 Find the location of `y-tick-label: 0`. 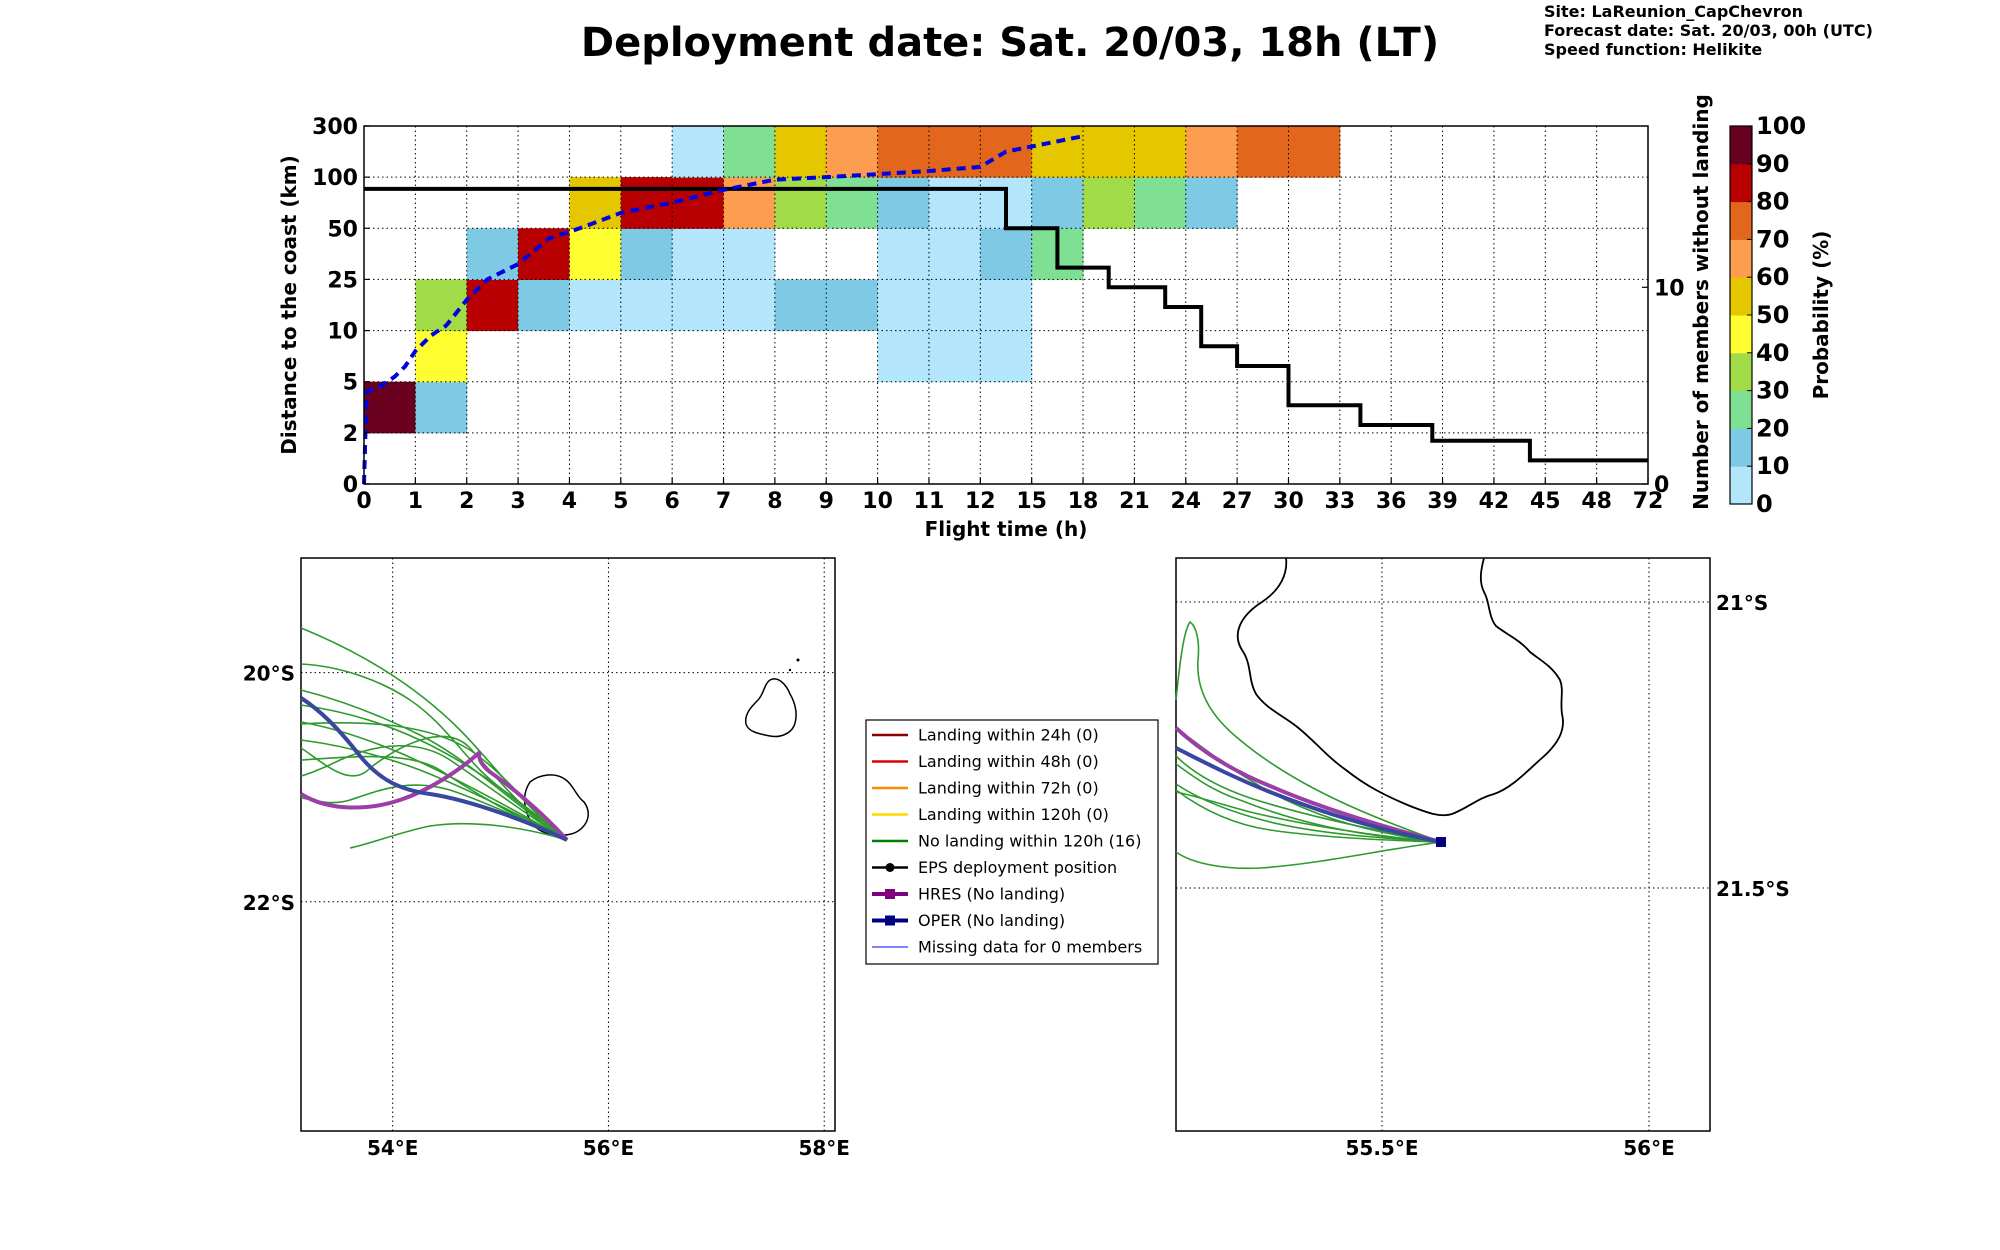

y-tick-label: 0 is located at coordinates (350, 485).